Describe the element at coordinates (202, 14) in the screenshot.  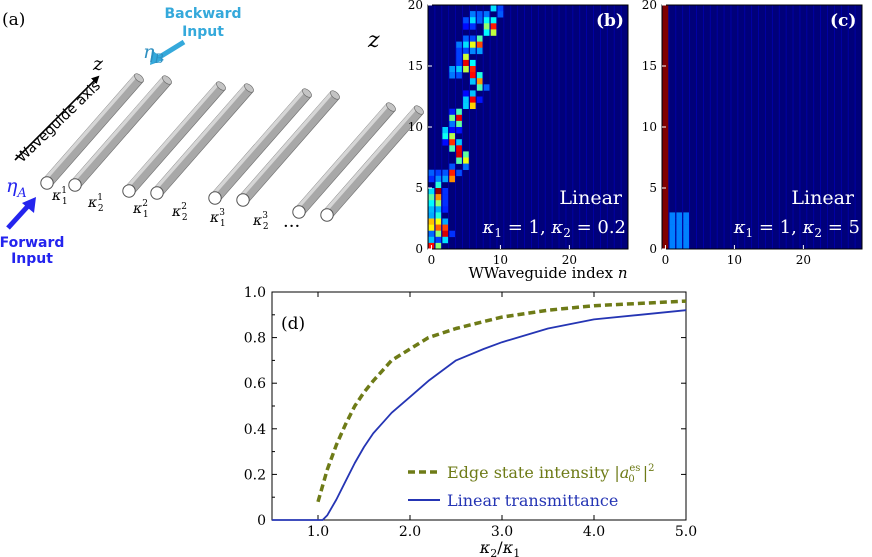
I see `backward-input-label-line1: Backward` at that location.